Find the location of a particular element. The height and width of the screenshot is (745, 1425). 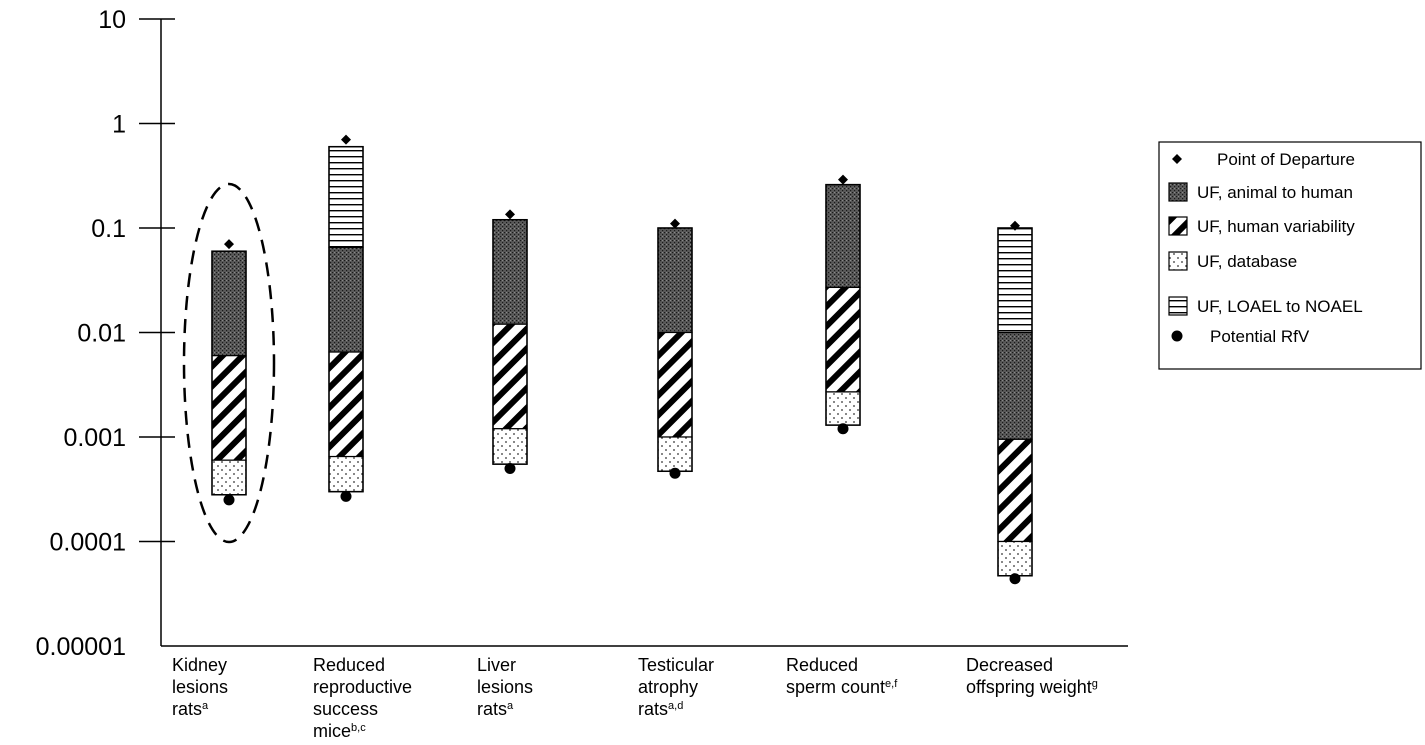

x-category-label: Reduced sperm counte,f is located at coordinates (842, 676).